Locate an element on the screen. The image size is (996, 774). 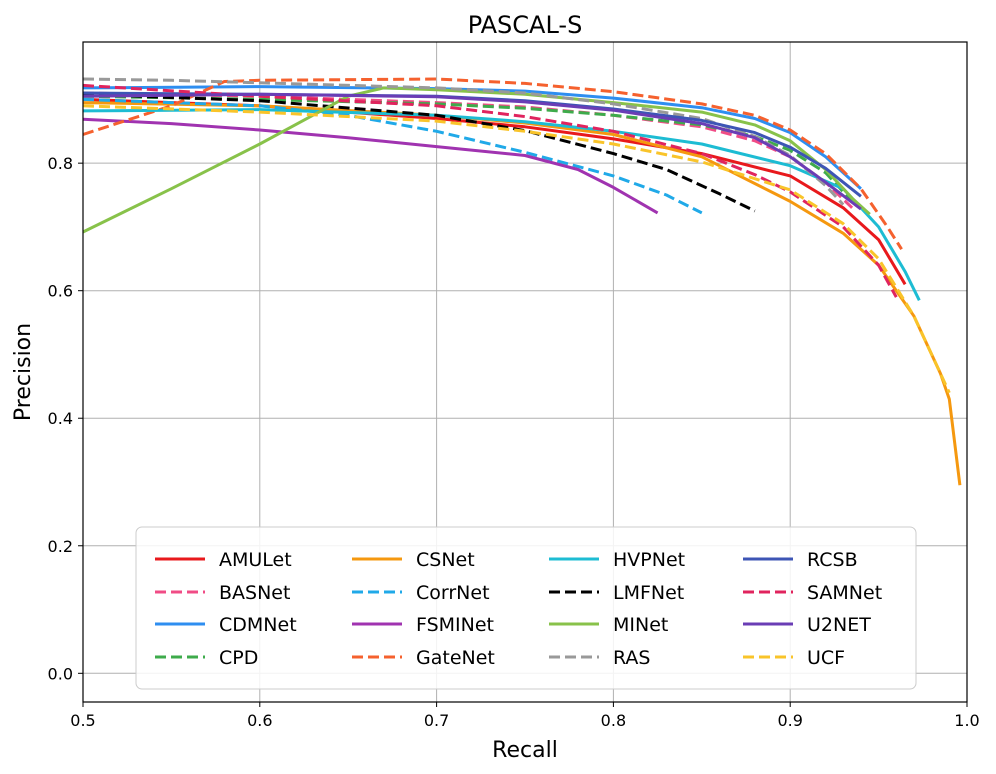
legend-label-cdmnet: CDMNet is located at coordinates (258, 625).